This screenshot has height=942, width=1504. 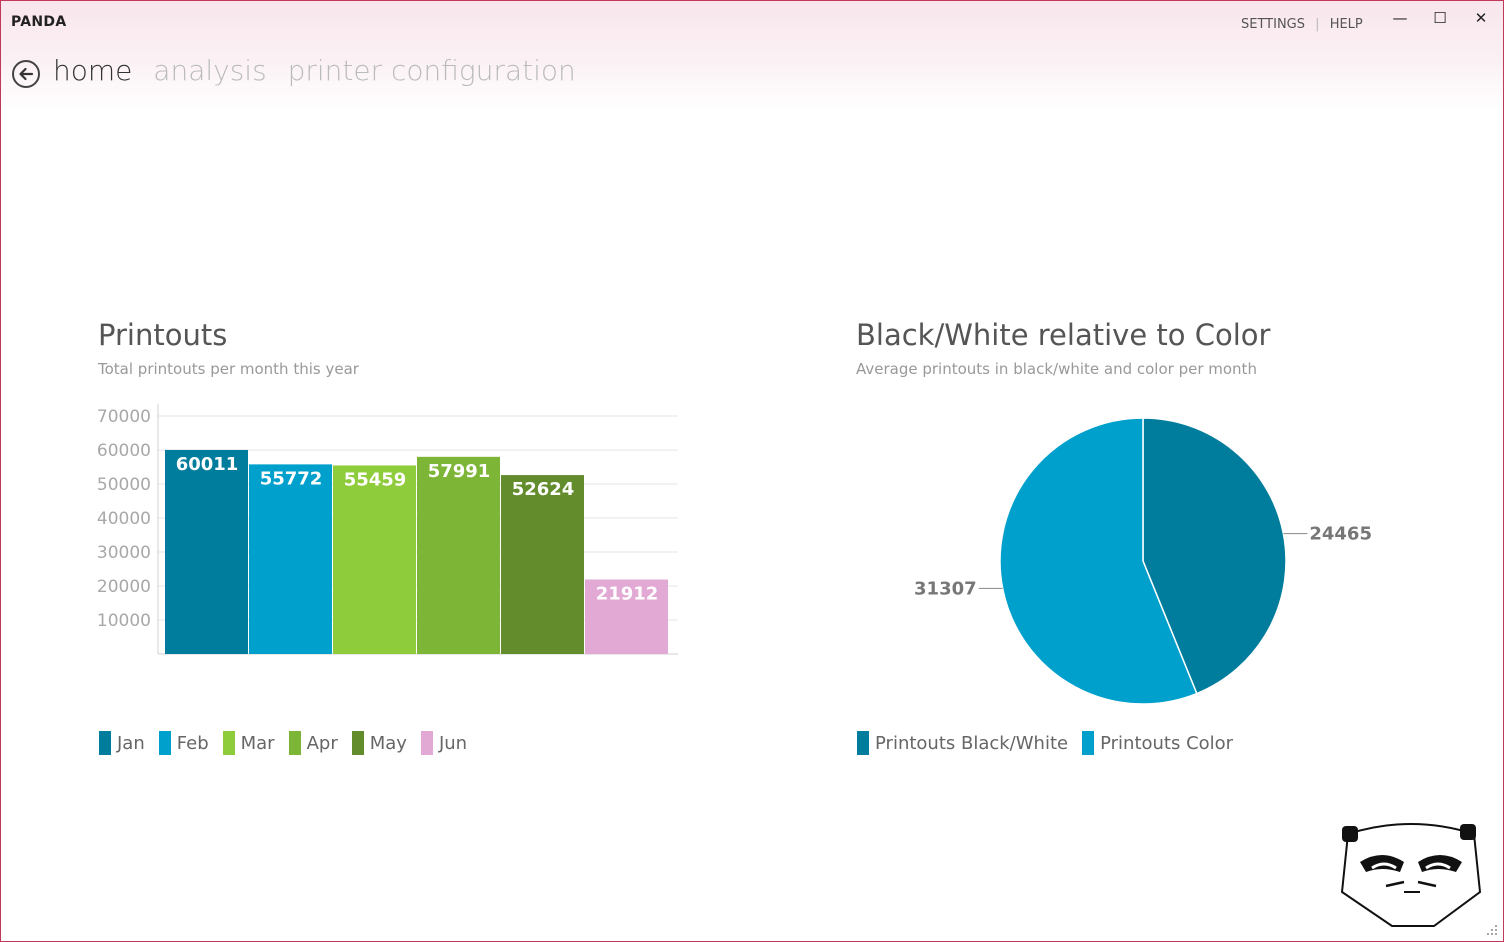 I want to click on bar-mar, so click(x=374, y=559).